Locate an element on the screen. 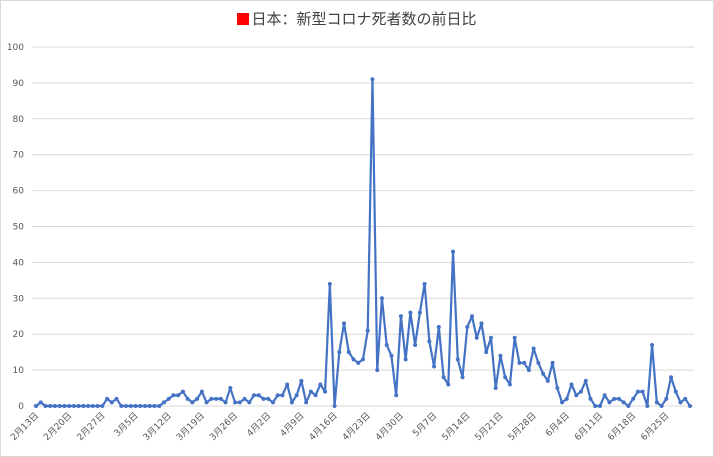 This screenshot has width=714, height=457. y-tick-label: 60 is located at coordinates (19, 192).